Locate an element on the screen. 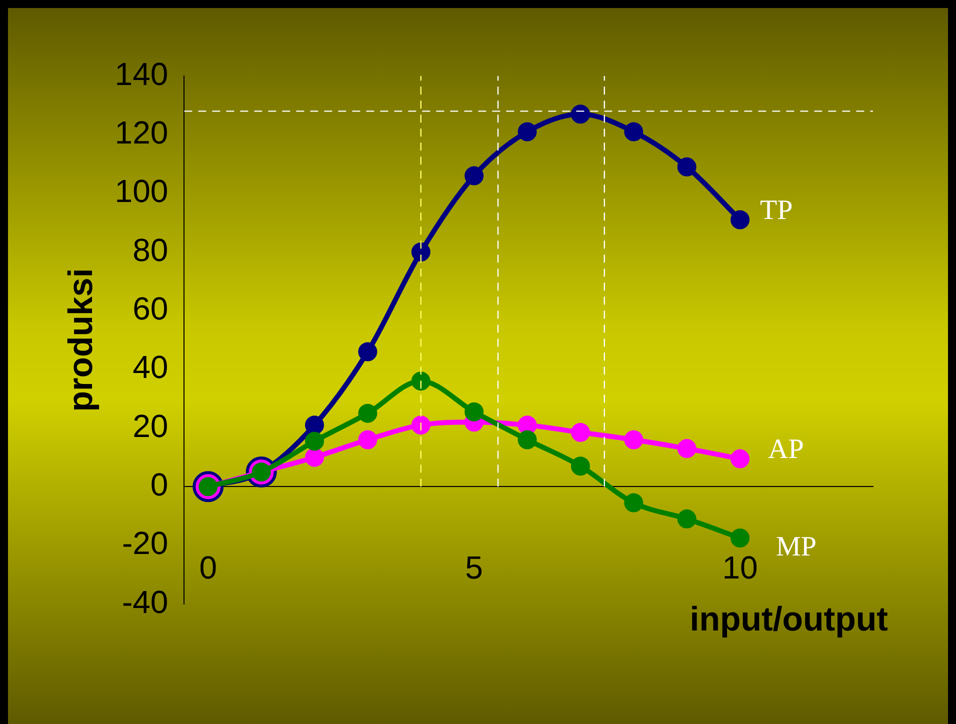 This screenshot has width=956, height=724. x-tick-label: 0 is located at coordinates (208, 568).